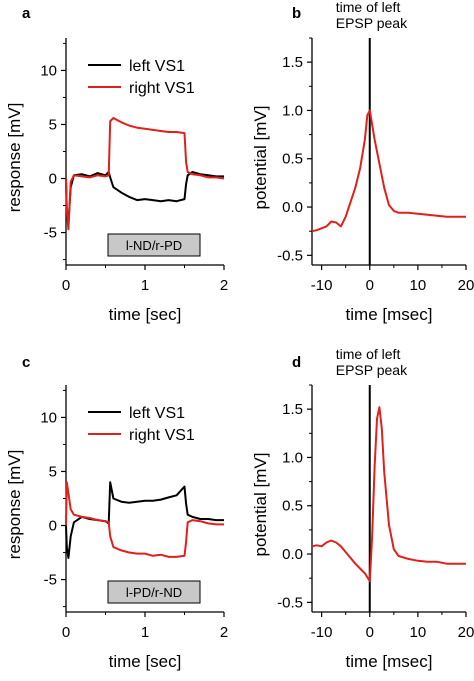 The height and width of the screenshot is (681, 474). I want to click on panel-letter-a: a, so click(26, 13).